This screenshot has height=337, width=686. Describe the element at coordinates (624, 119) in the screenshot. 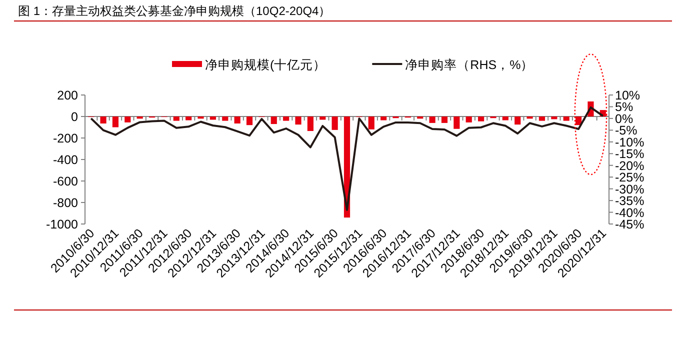

I see `y2-tick-label: 0%` at that location.